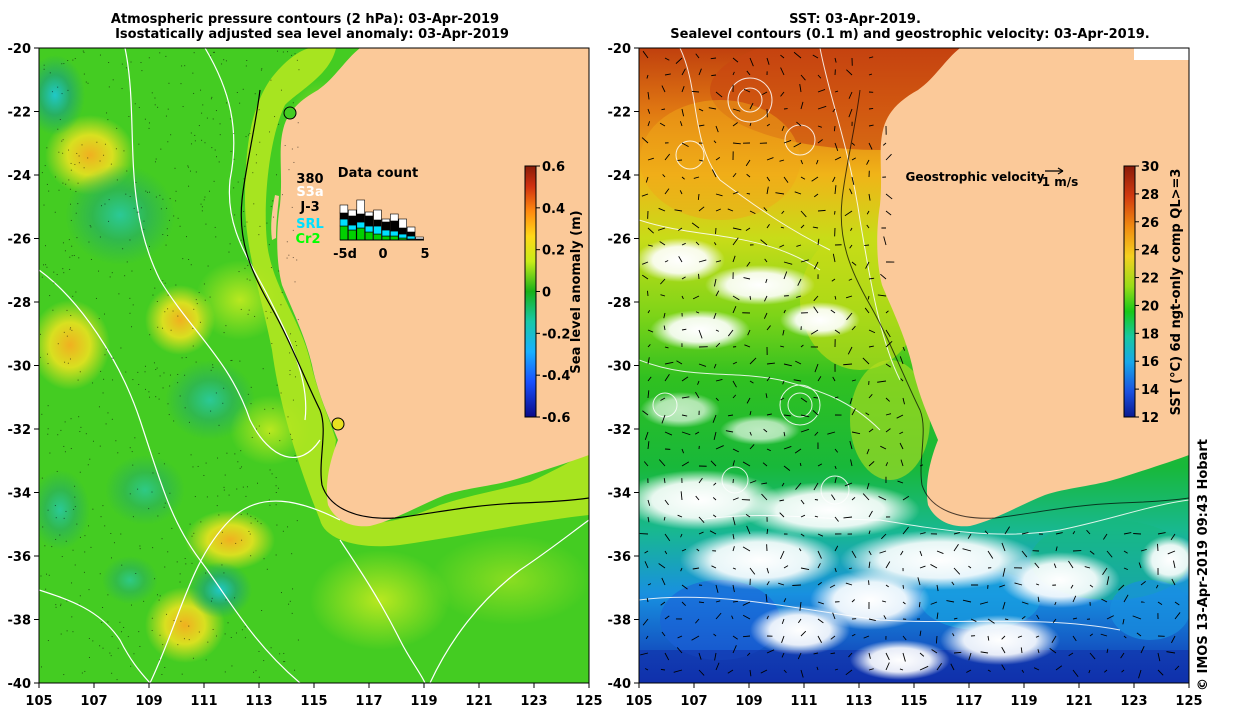 The image size is (1250, 720). Describe the element at coordinates (1176, 292) in the screenshot. I see `sst-colorbar-label: SST (°C) 6d ngt-only comp QL>=3` at that location.